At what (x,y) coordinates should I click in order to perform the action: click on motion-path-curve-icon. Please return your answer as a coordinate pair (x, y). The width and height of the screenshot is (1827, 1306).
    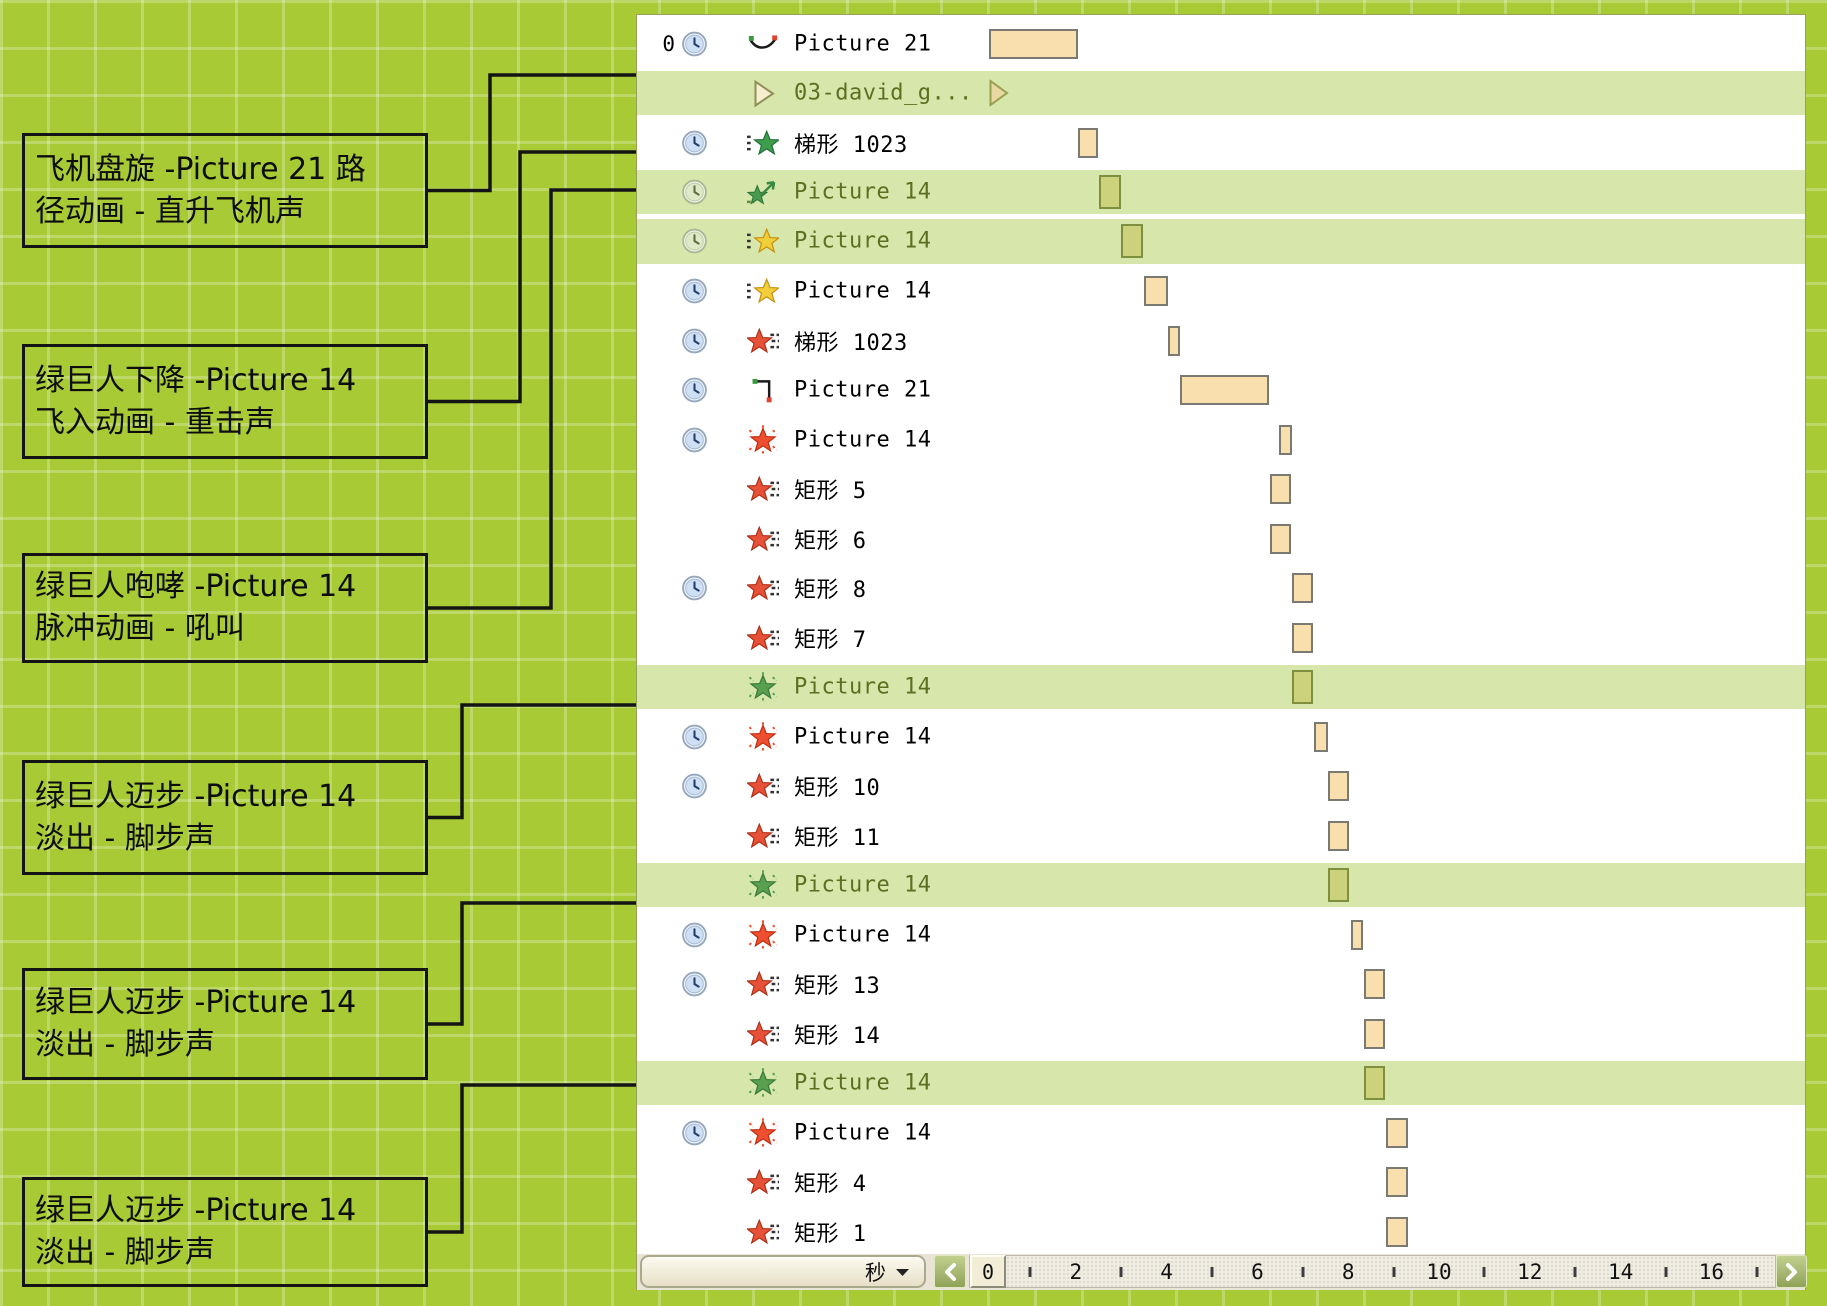
    Looking at the image, I should click on (763, 44).